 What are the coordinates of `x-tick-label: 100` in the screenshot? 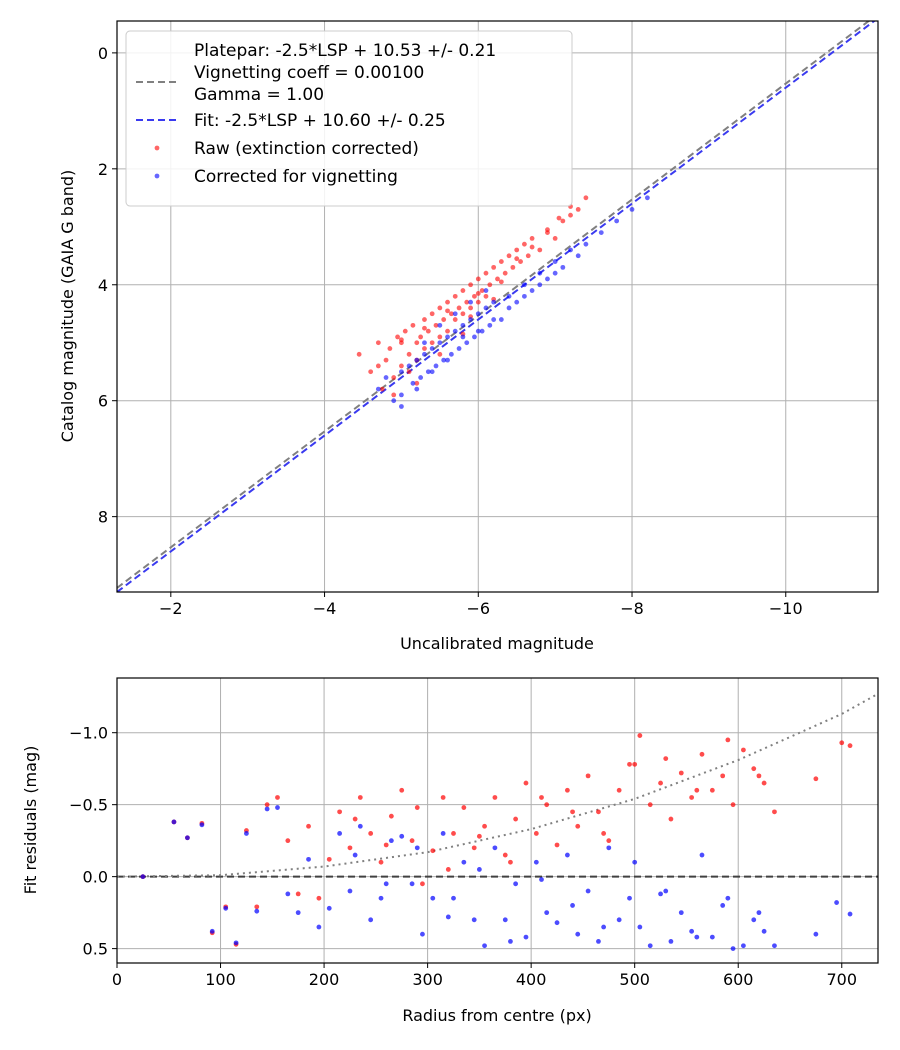 It's located at (220, 979).